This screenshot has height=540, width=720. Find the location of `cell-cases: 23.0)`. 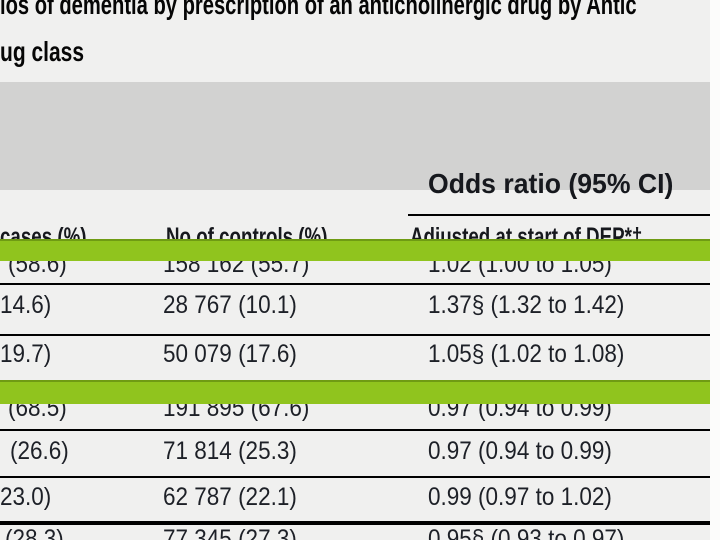

cell-cases: 23.0) is located at coordinates (26, 497).